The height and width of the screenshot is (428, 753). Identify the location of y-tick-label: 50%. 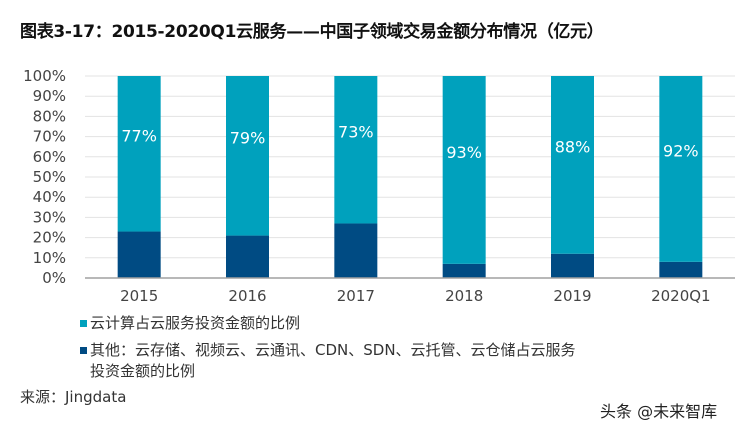
(49, 177).